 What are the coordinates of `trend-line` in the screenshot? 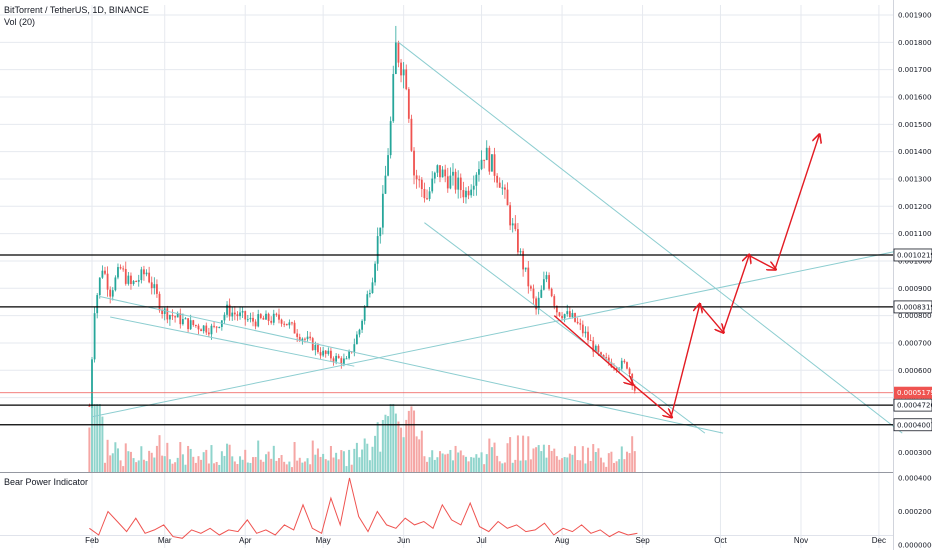 It's located at (232, 341).